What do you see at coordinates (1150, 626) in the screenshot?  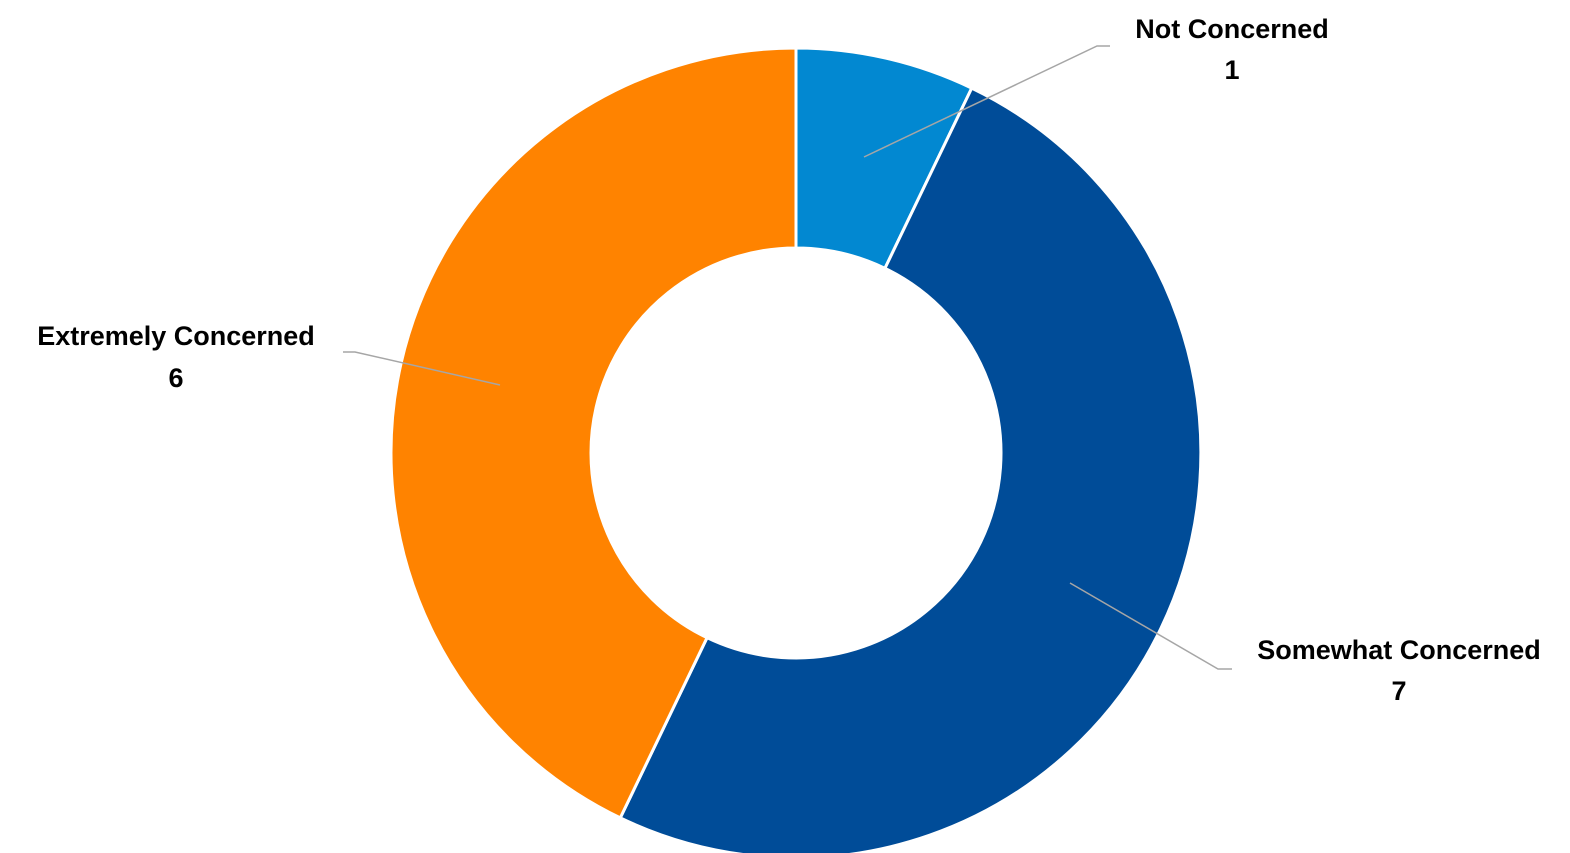 I see `leader-somewhat-concerned` at bounding box center [1150, 626].